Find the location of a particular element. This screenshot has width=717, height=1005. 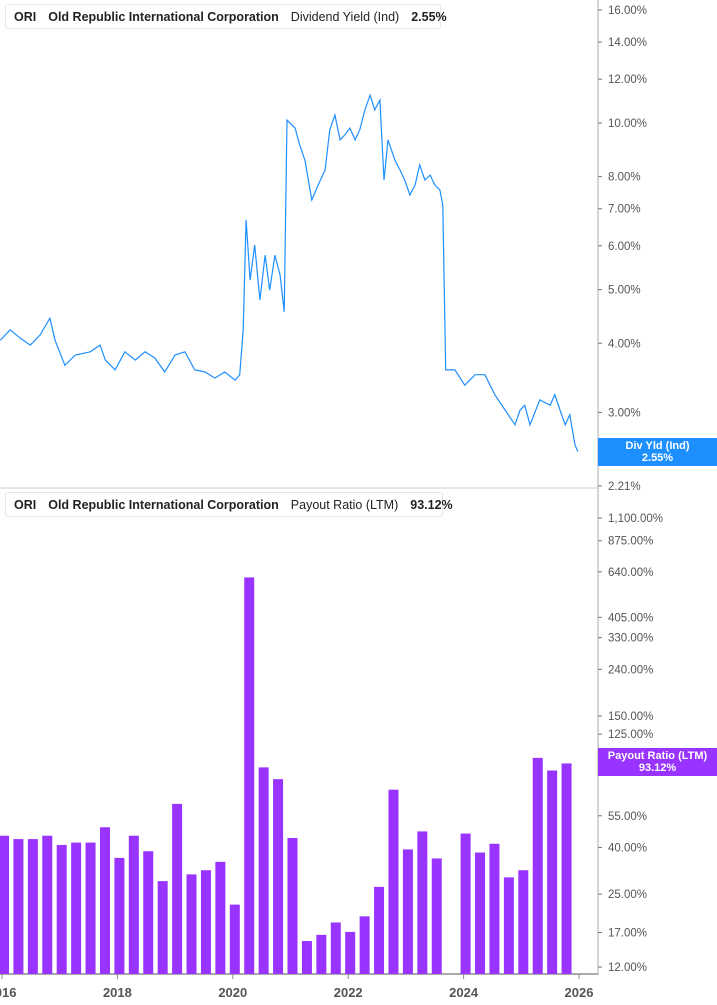

badge-label: Div Yld (Ind) is located at coordinates (657, 446).